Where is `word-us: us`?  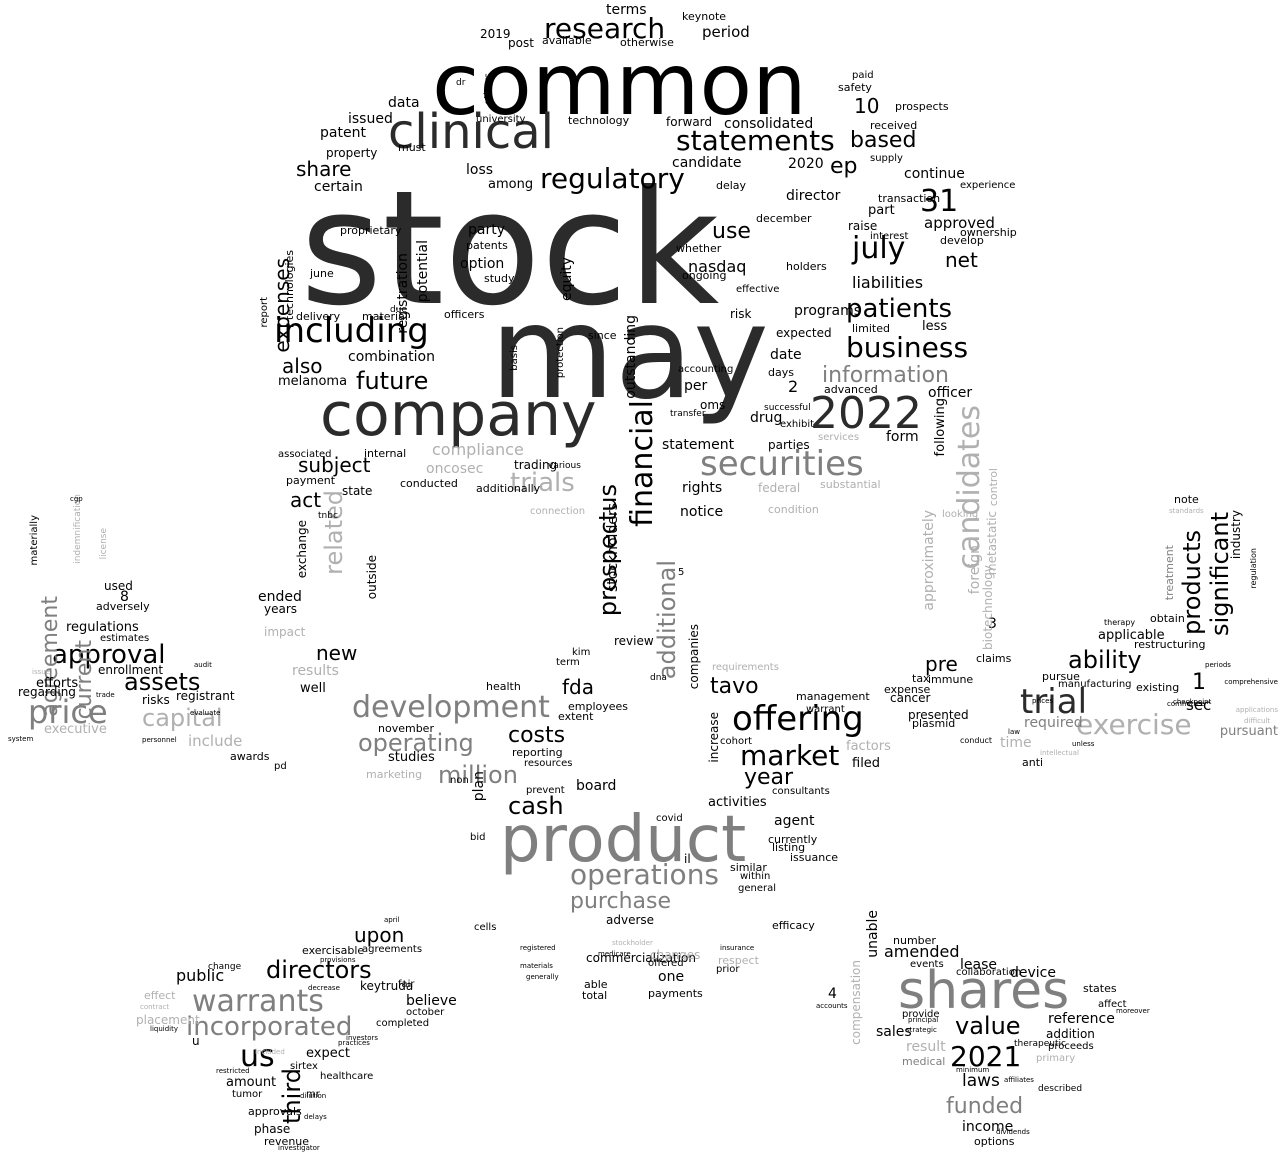 word-us: us is located at coordinates (257, 1056).